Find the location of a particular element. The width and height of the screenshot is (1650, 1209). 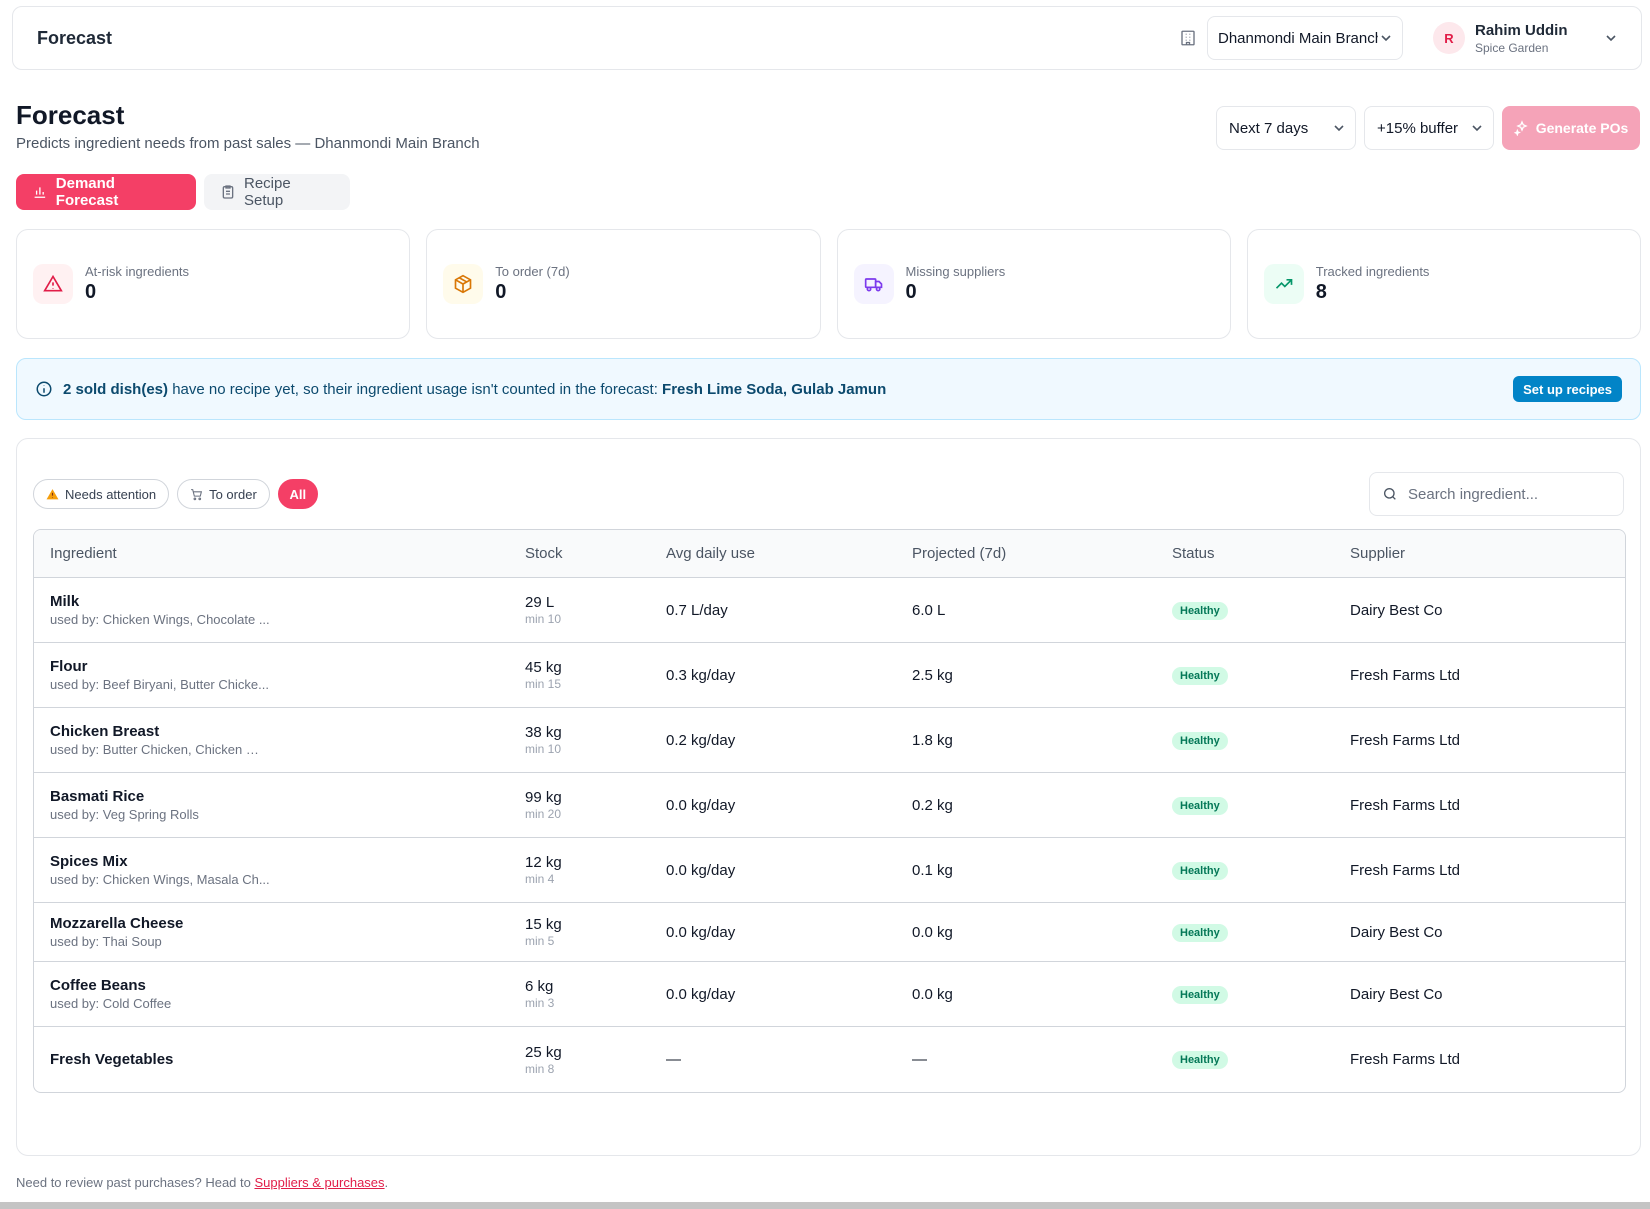

filter-label: Needs attention is located at coordinates (111, 494).